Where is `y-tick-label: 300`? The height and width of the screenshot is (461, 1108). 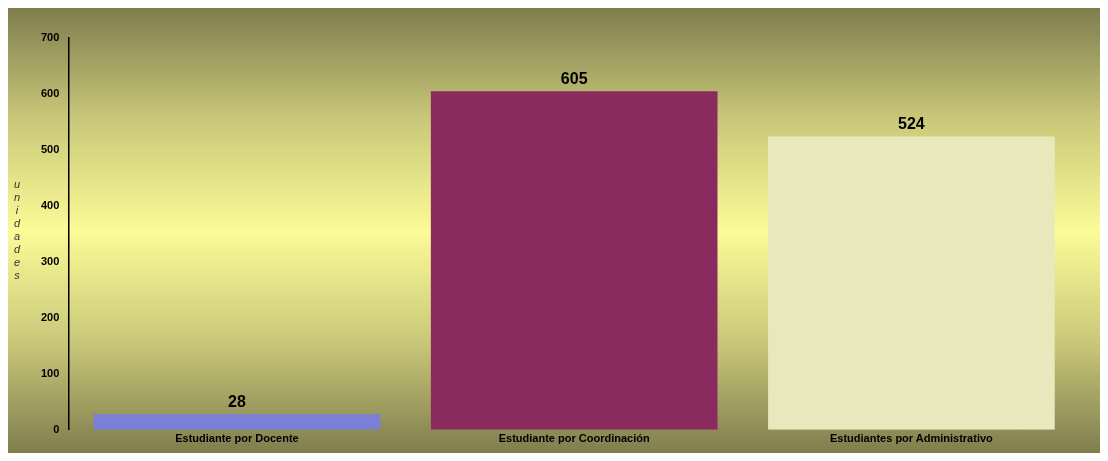
y-tick-label: 300 is located at coordinates (50, 260).